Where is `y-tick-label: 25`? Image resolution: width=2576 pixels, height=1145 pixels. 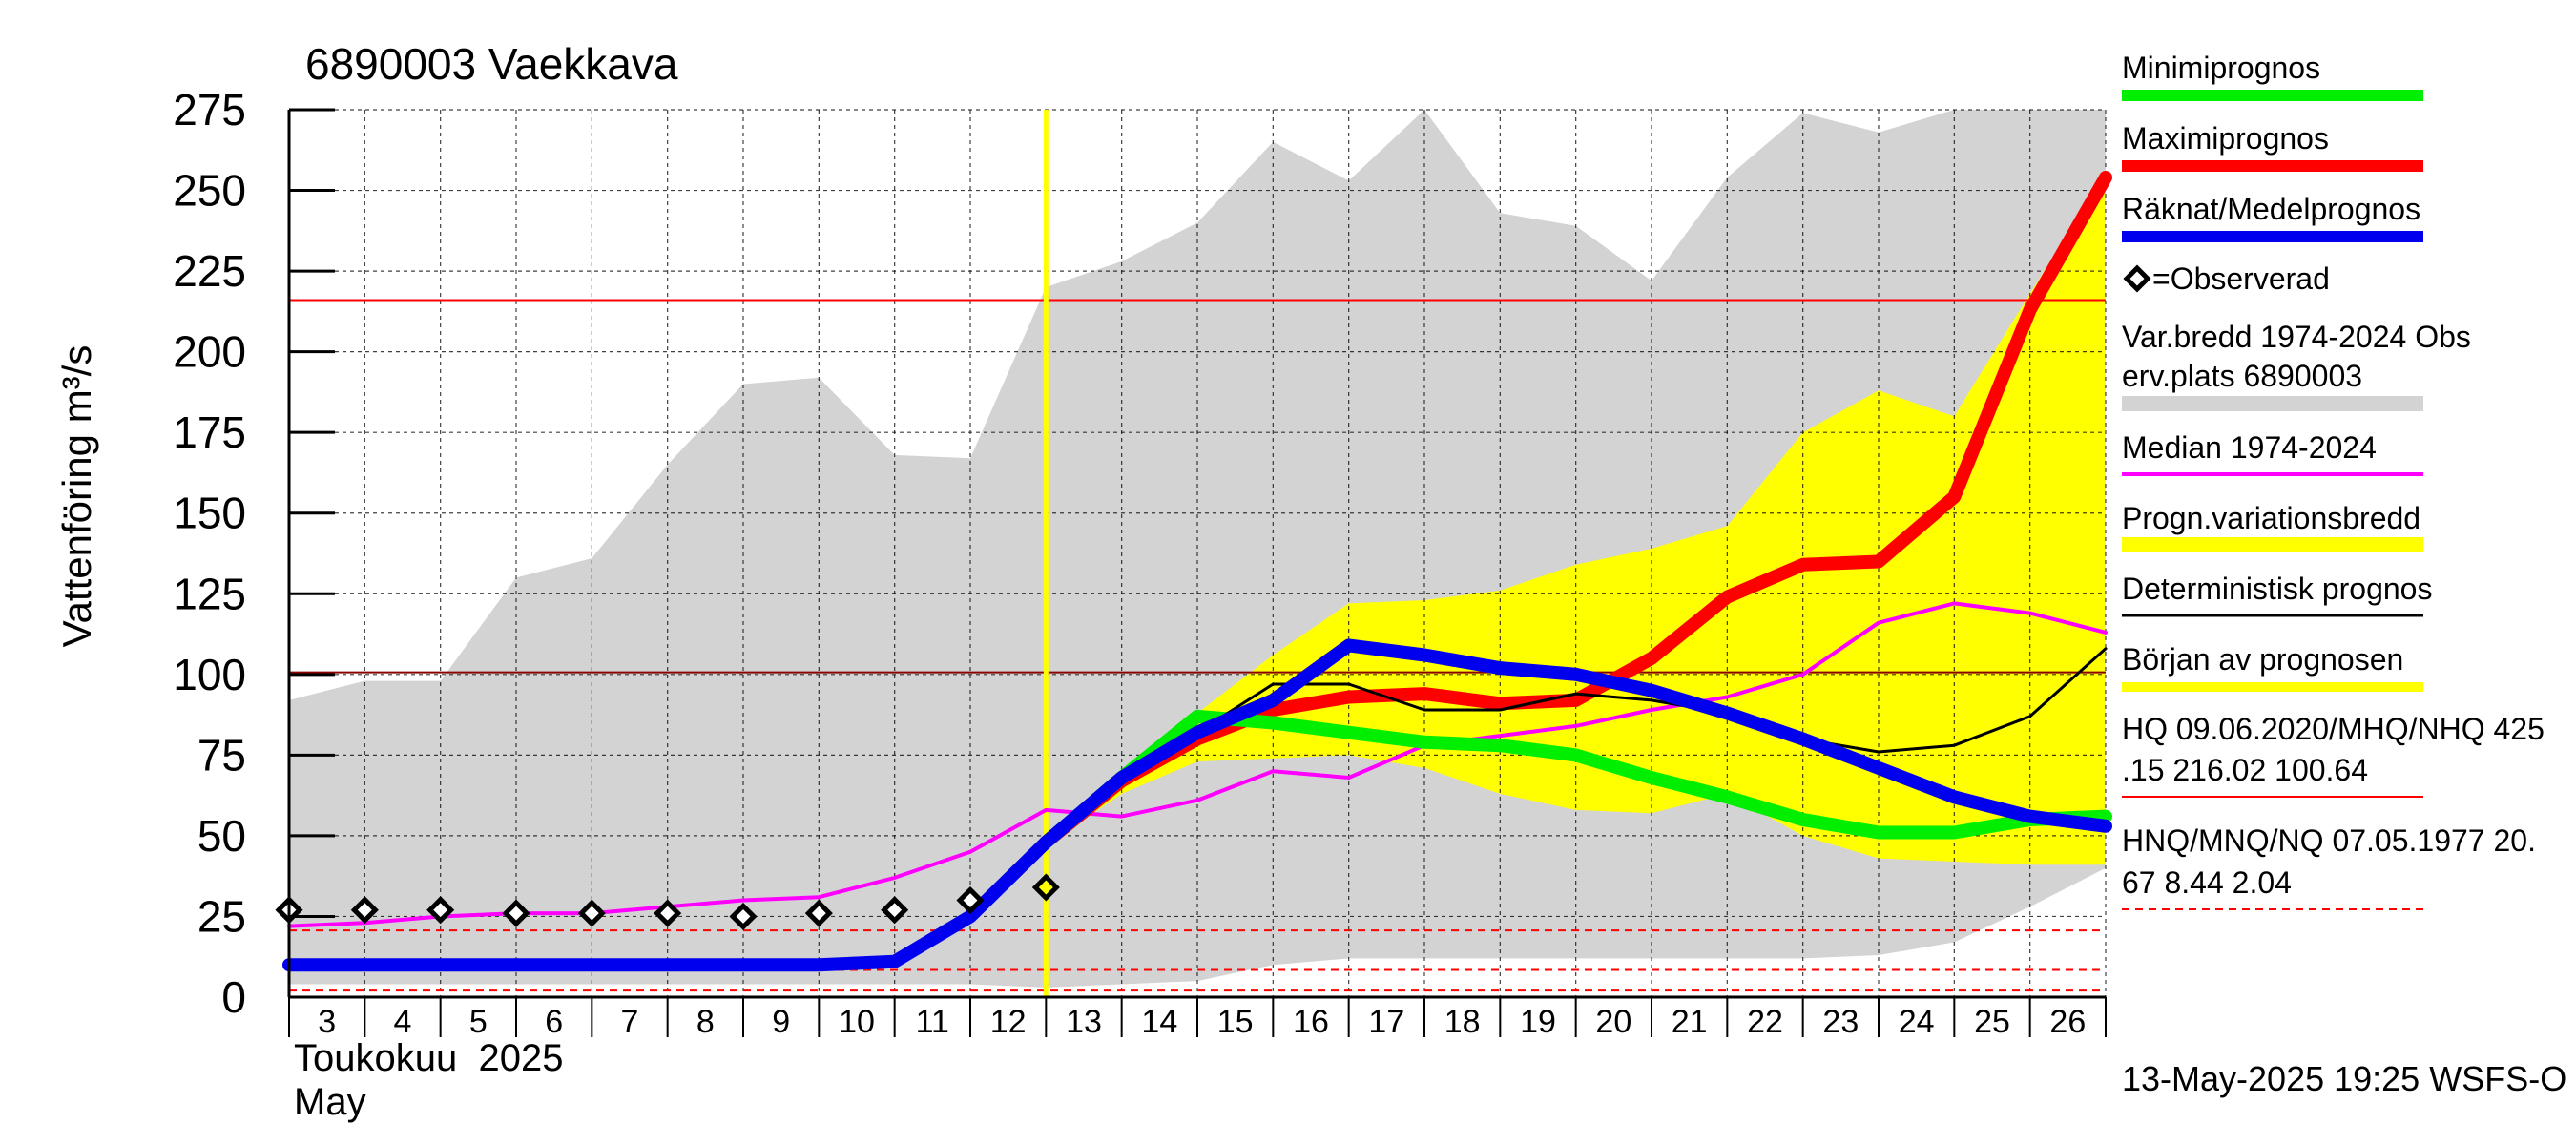 y-tick-label: 25 is located at coordinates (221, 916).